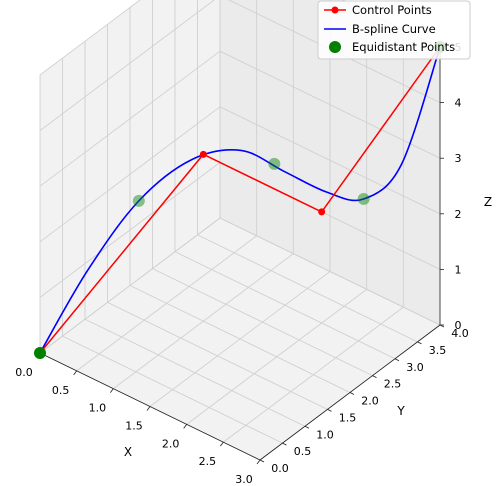  What do you see at coordinates (244, 479) in the screenshot?
I see `x-tick-label: 3.0` at bounding box center [244, 479].